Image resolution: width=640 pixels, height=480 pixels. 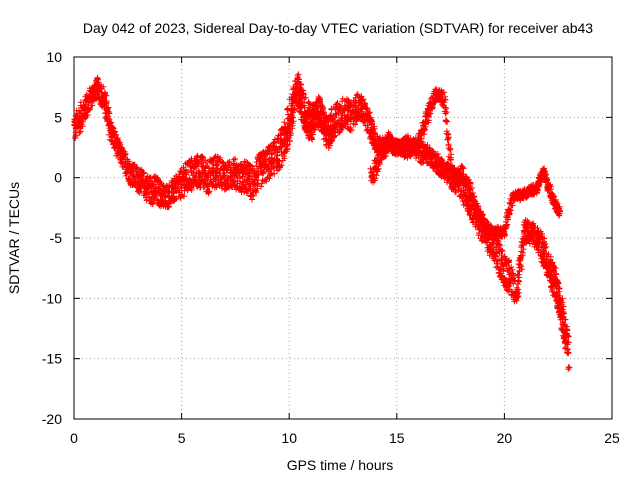 What do you see at coordinates (612, 438) in the screenshot?
I see `x-tick-label: 25` at bounding box center [612, 438].